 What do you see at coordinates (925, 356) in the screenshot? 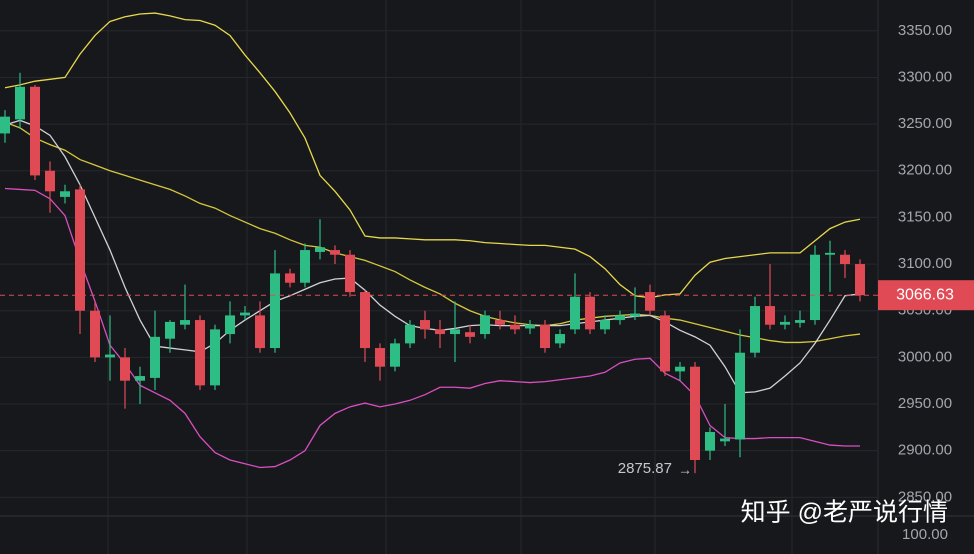
I see `y-tick-label: 3000.00` at bounding box center [925, 356].